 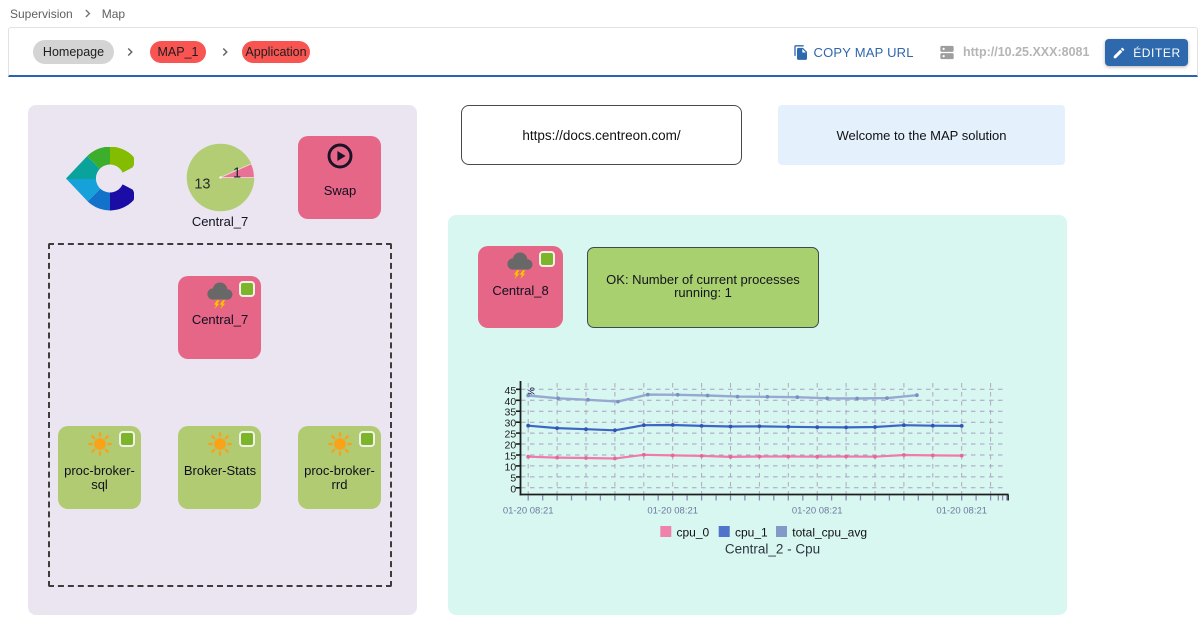 I want to click on svg-text: 0, so click(x=513, y=489).